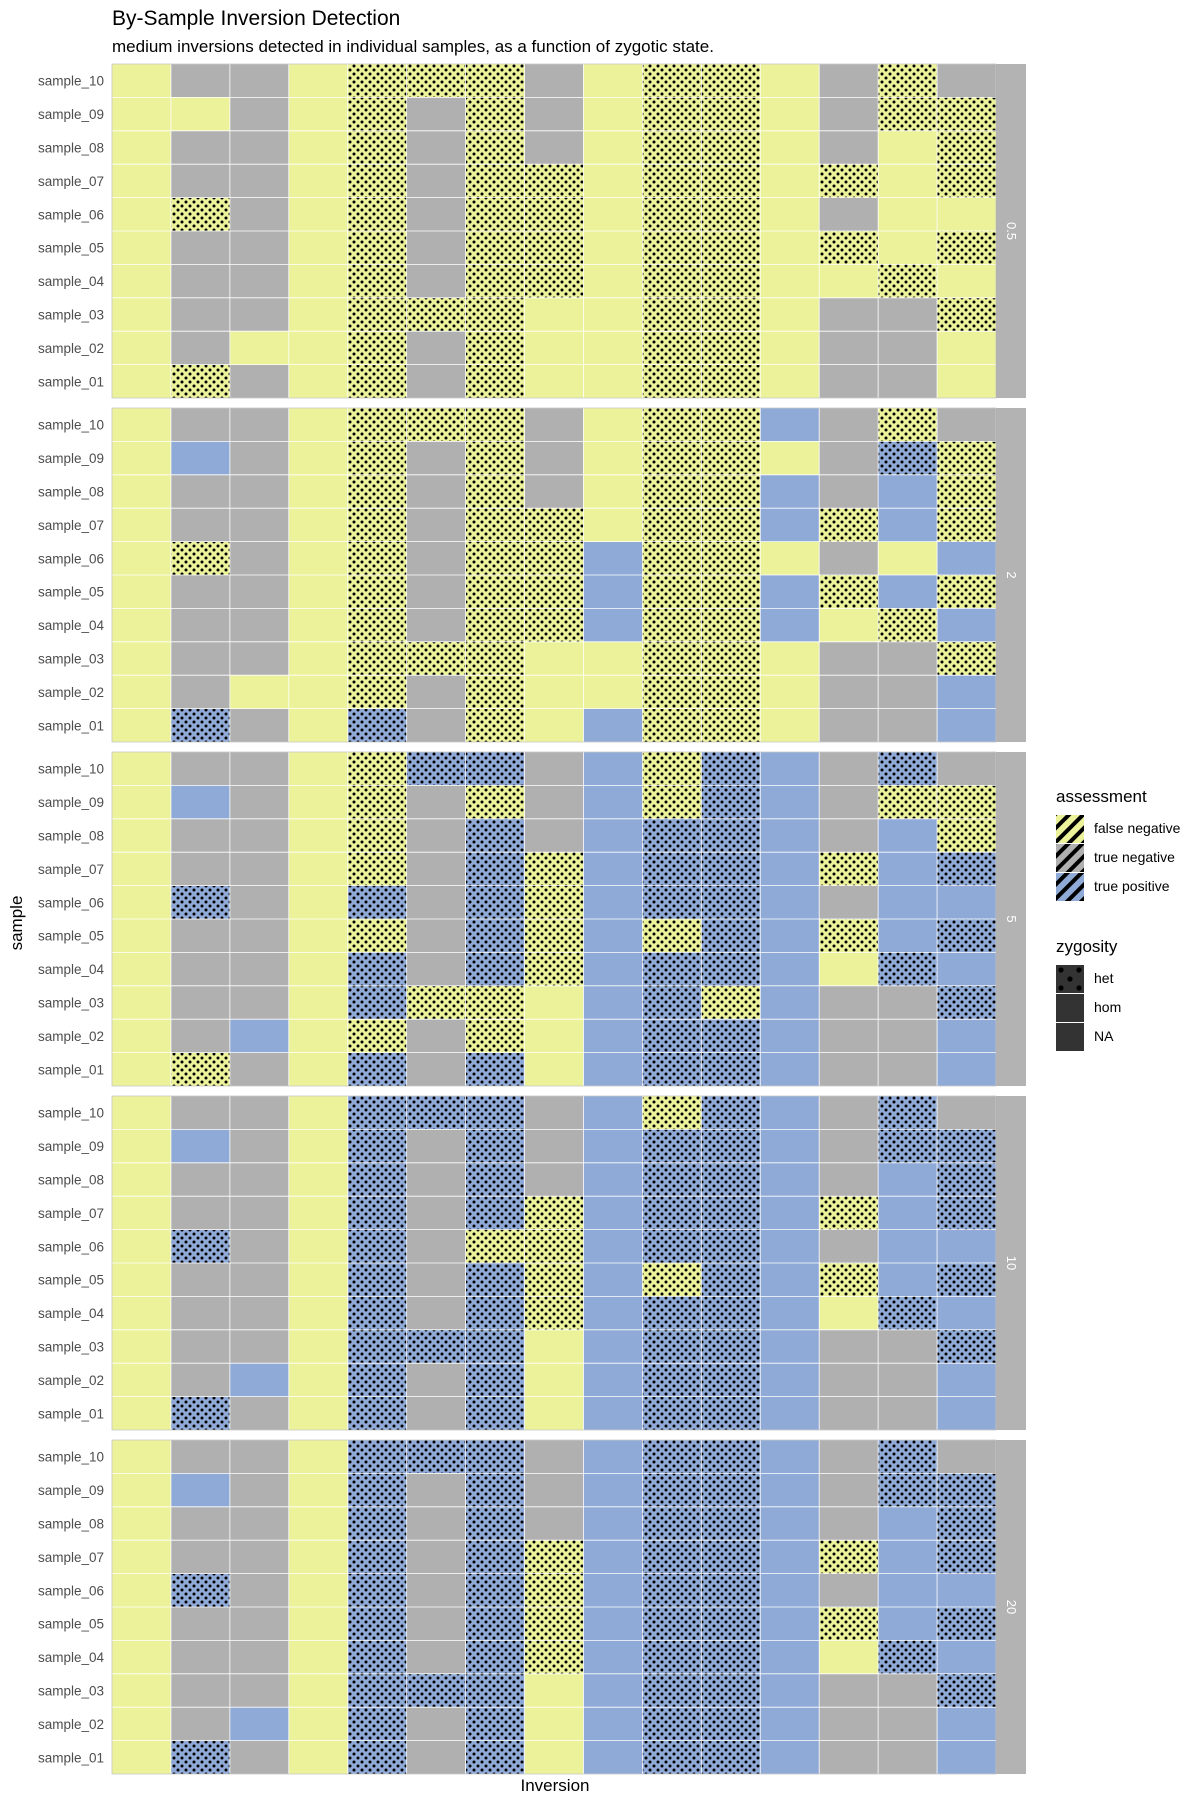 The height and width of the screenshot is (1800, 1200). What do you see at coordinates (1132, 886) in the screenshot?
I see `legend-assessment-label-true-positive: true positive` at bounding box center [1132, 886].